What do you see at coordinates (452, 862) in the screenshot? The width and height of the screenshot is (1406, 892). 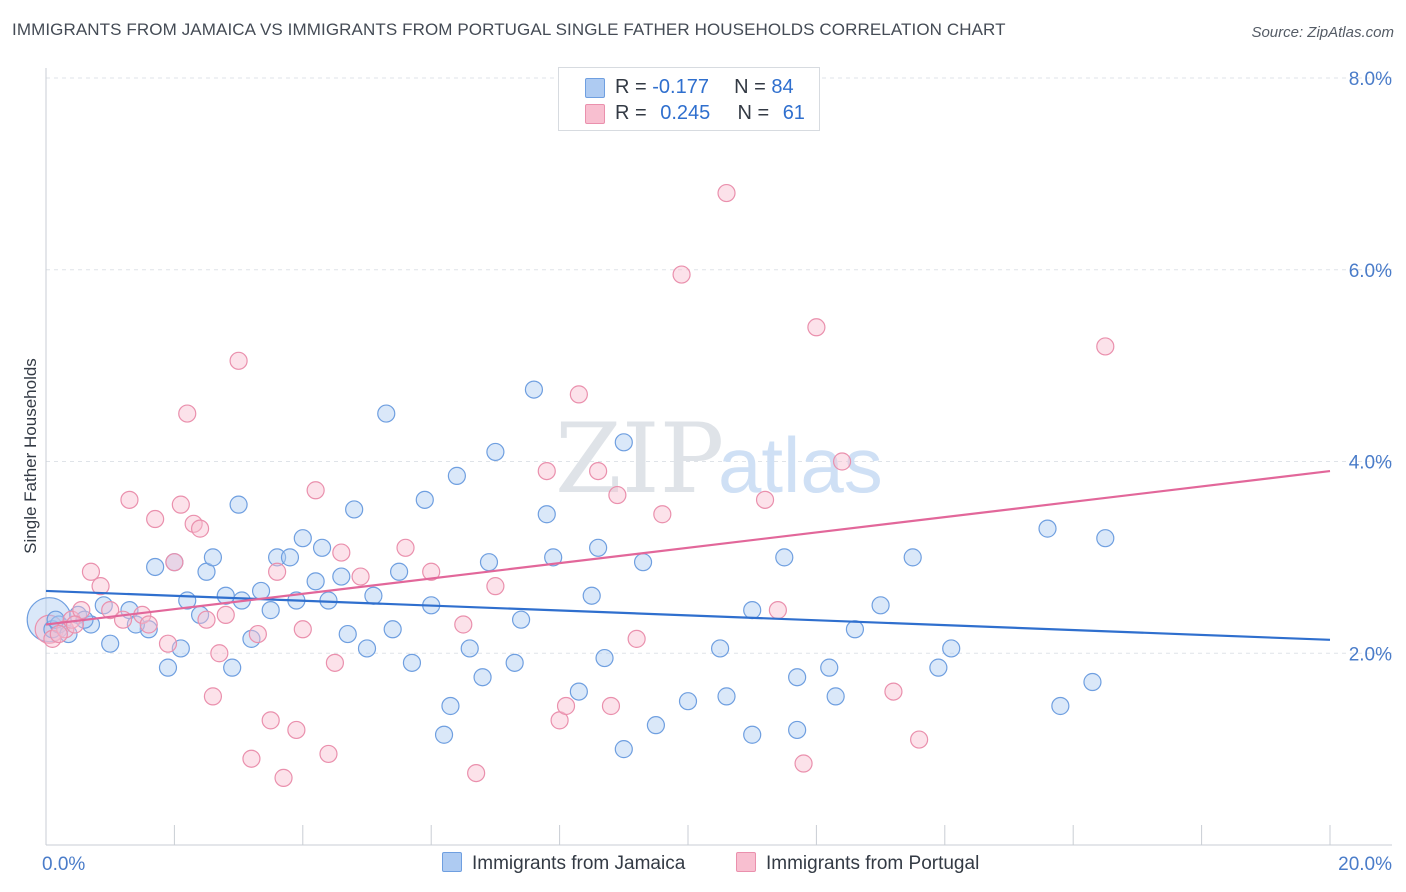 I see `jamaica-swatch` at bounding box center [452, 862].